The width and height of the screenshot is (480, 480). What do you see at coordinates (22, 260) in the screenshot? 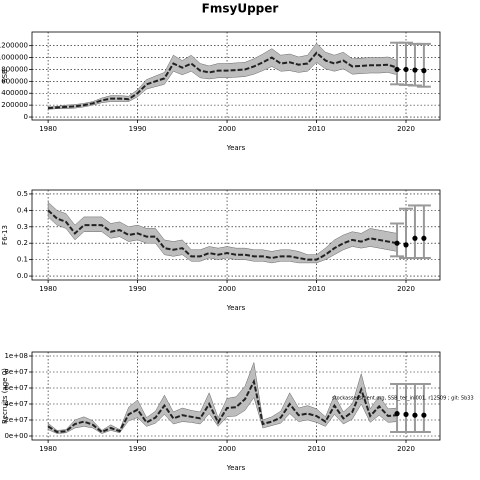
I see `y-tick-label: 0.1` at bounding box center [22, 260].